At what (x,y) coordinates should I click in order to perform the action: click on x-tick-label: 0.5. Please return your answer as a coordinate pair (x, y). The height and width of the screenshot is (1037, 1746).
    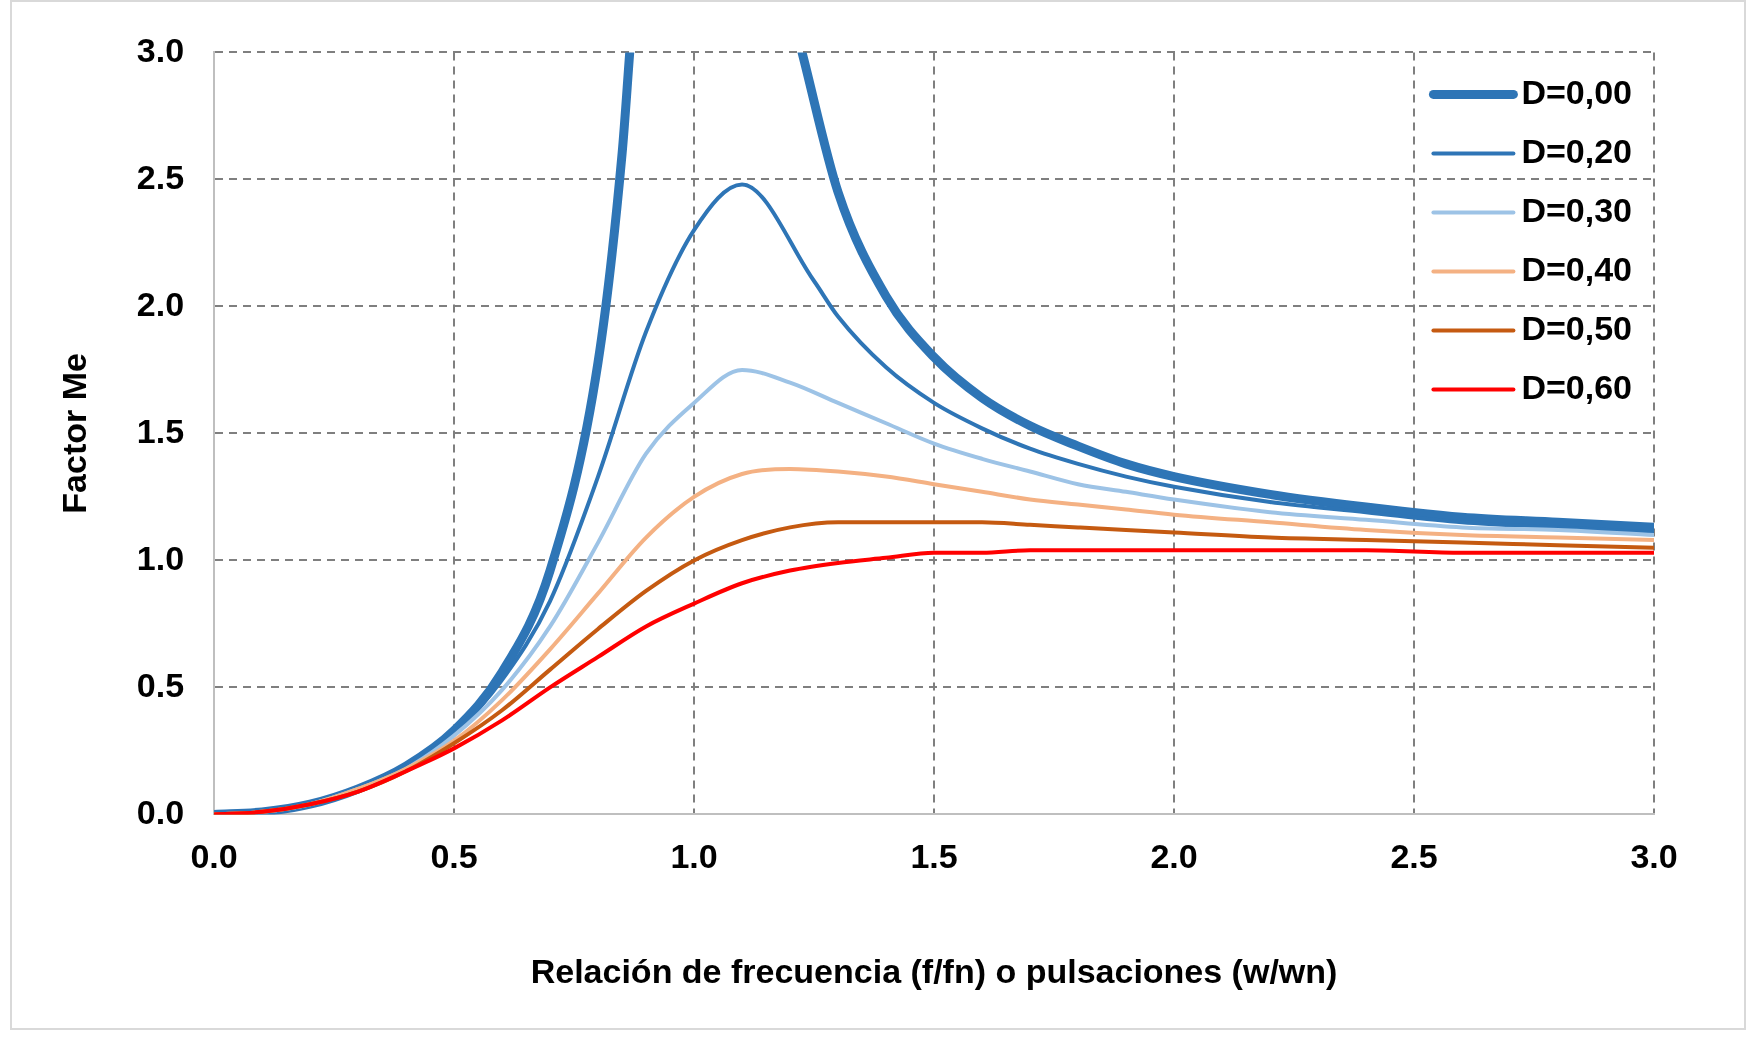
    Looking at the image, I should click on (454, 856).